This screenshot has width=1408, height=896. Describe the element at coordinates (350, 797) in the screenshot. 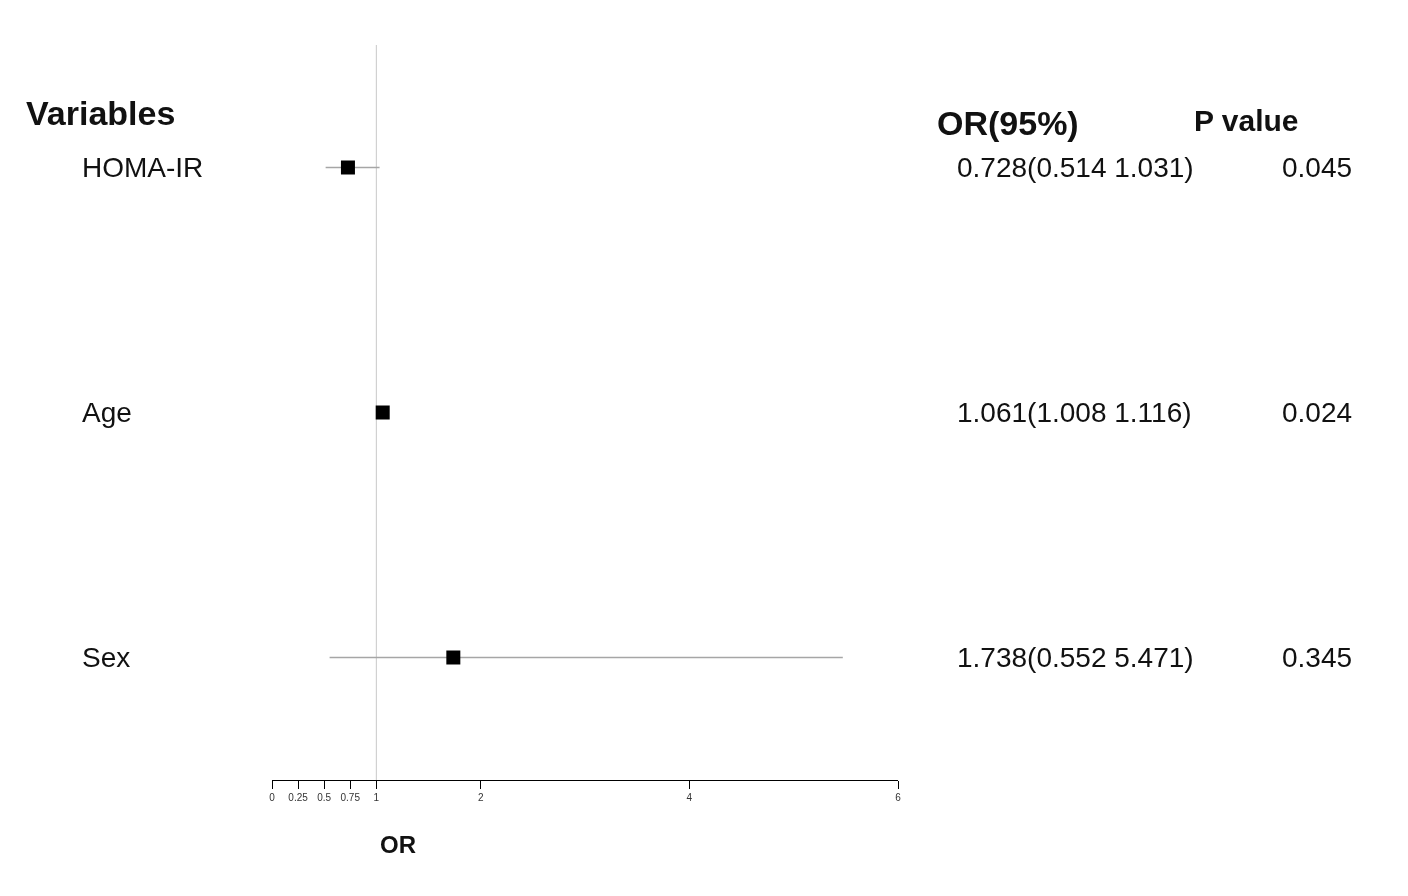

I see `x-tick-label: 0.75` at that location.